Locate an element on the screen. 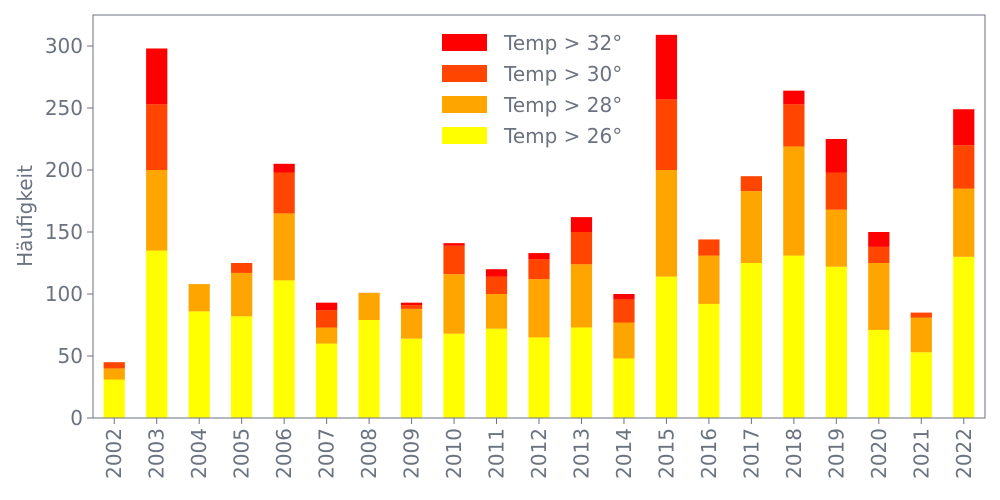 The height and width of the screenshot is (500, 1000). x-tick-label: 2003 is located at coordinates (157, 453).